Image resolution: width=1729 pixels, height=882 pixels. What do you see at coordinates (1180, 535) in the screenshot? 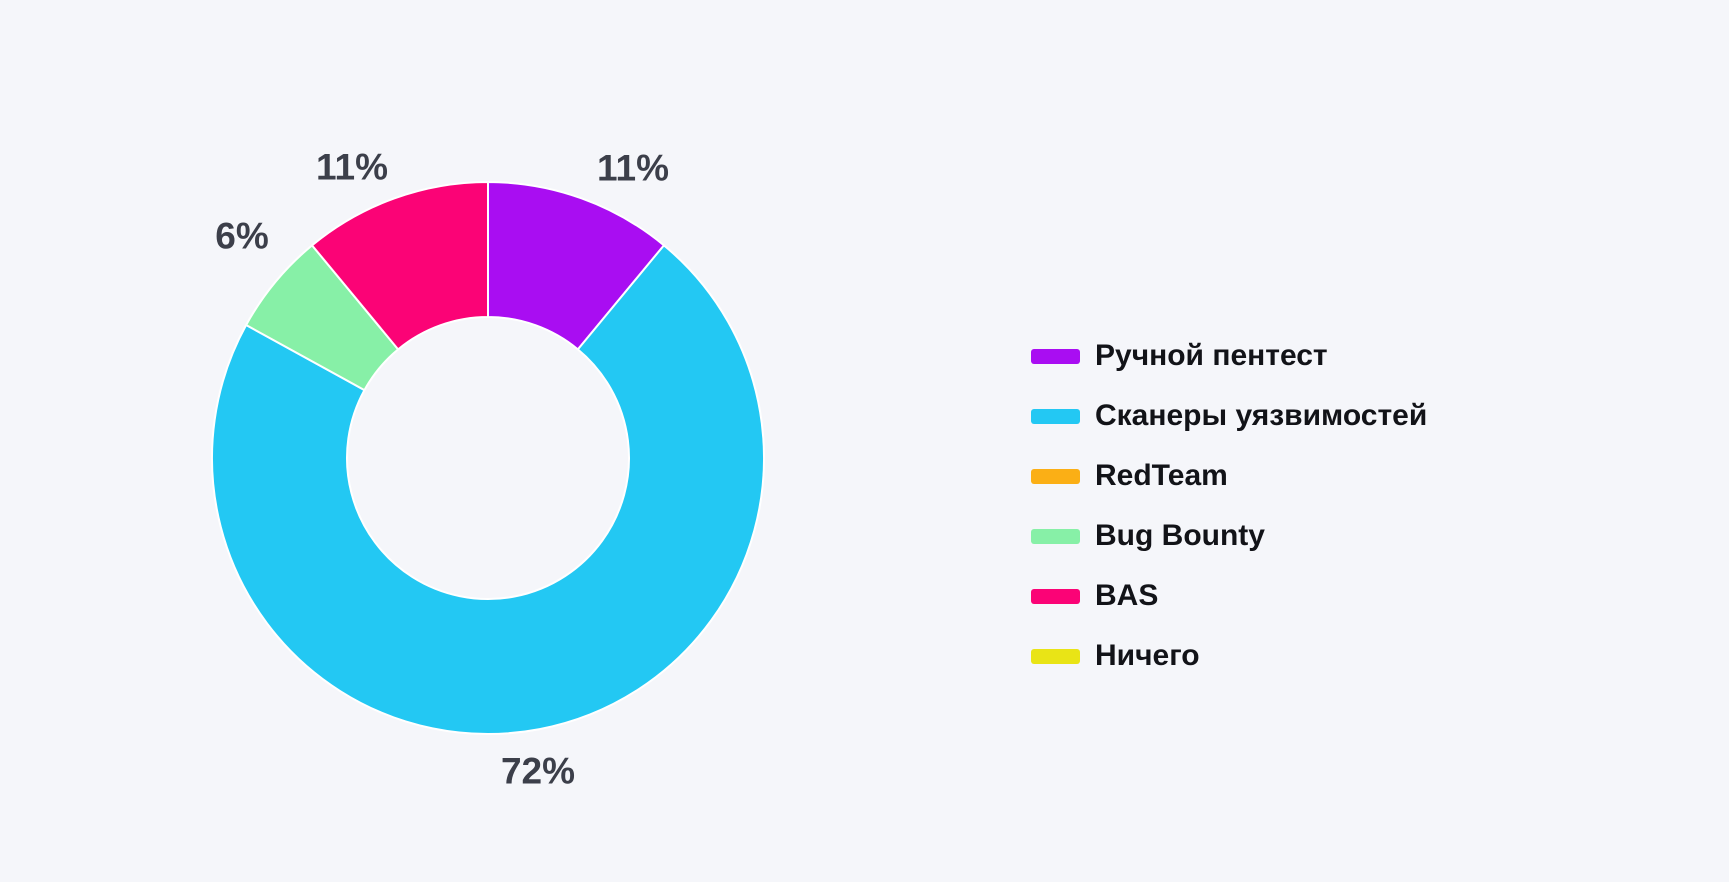
I see `legend-label: Bug Bounty` at bounding box center [1180, 535].